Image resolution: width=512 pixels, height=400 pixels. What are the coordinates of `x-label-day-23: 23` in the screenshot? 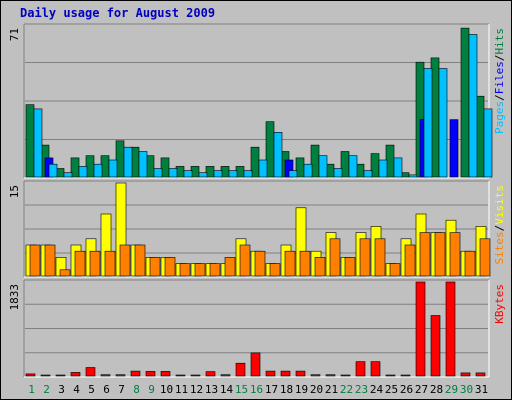 It's located at (361, 389).